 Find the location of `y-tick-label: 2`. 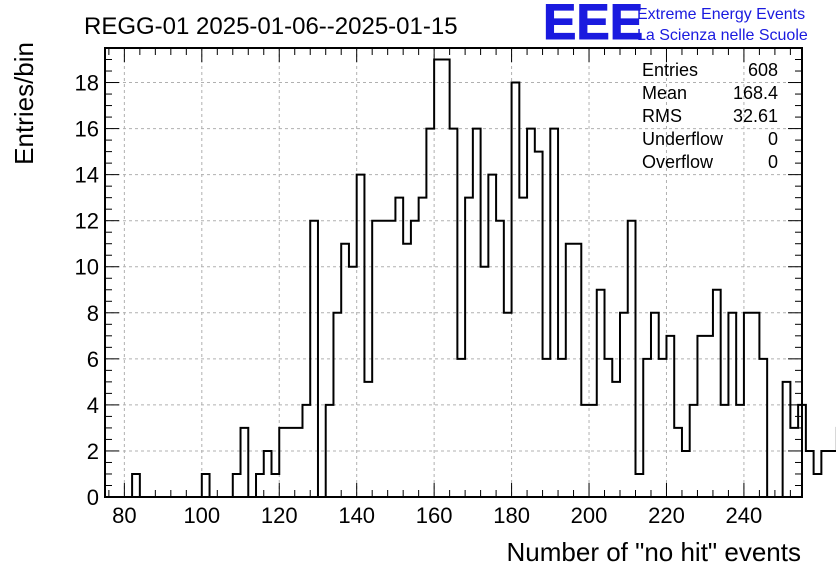

y-tick-label: 2 is located at coordinates (93, 451).